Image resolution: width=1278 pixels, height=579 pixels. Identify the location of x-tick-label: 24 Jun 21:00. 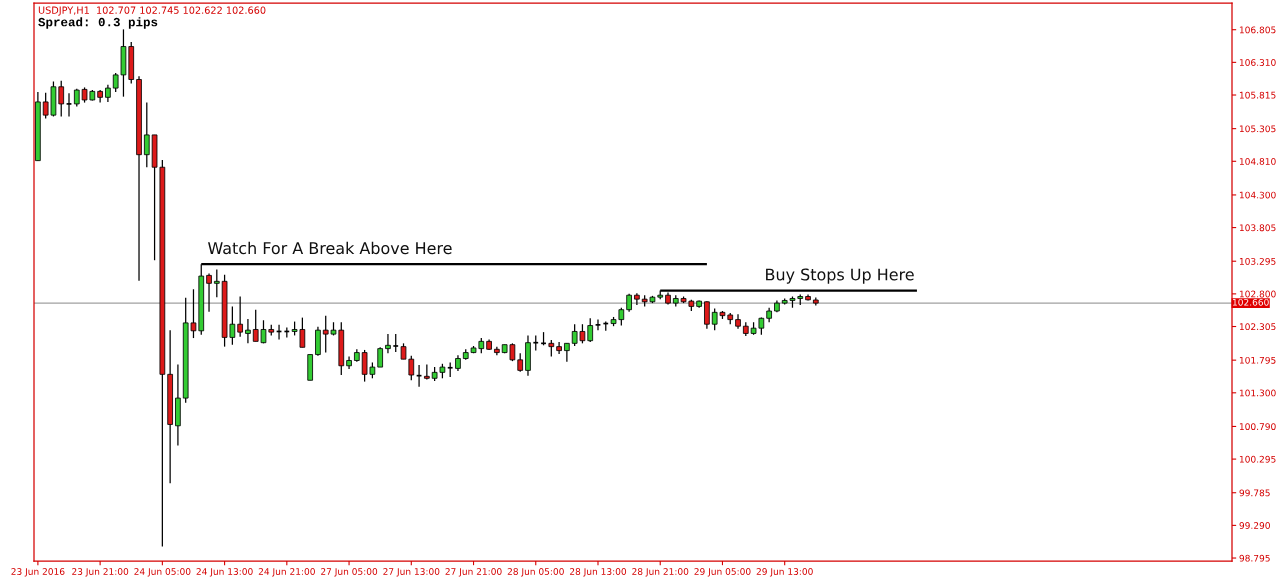
(286, 572).